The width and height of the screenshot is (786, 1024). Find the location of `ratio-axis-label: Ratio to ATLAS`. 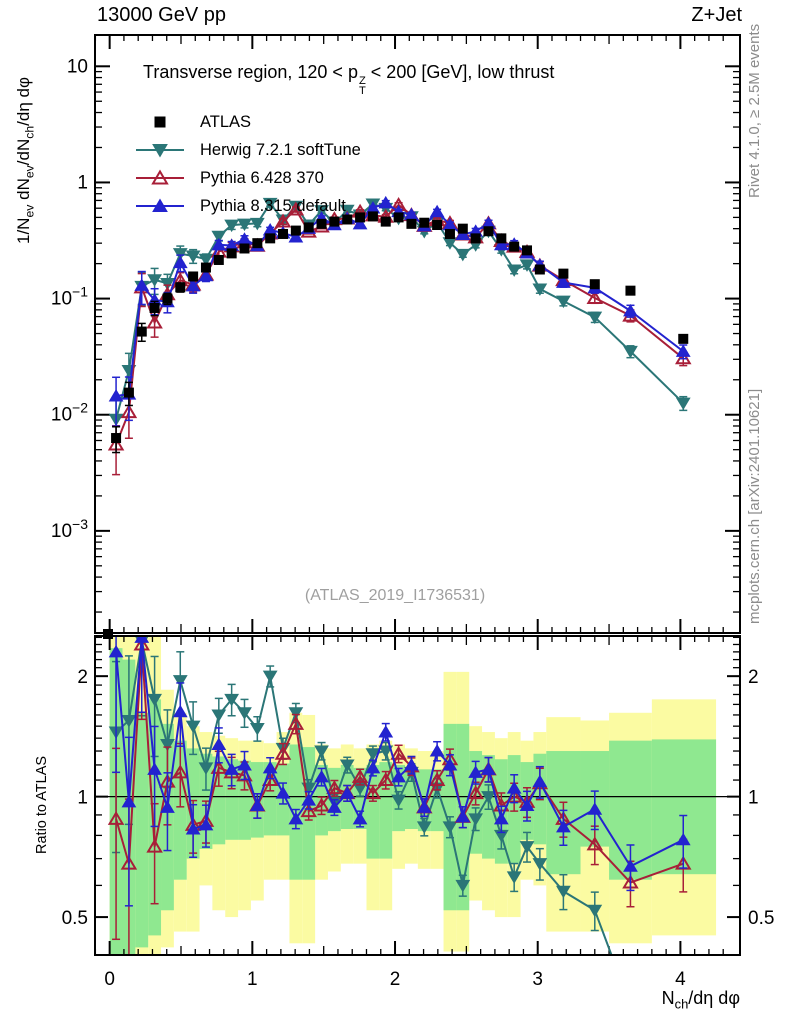

ratio-axis-label: Ratio to ATLAS is located at coordinates (42, 804).